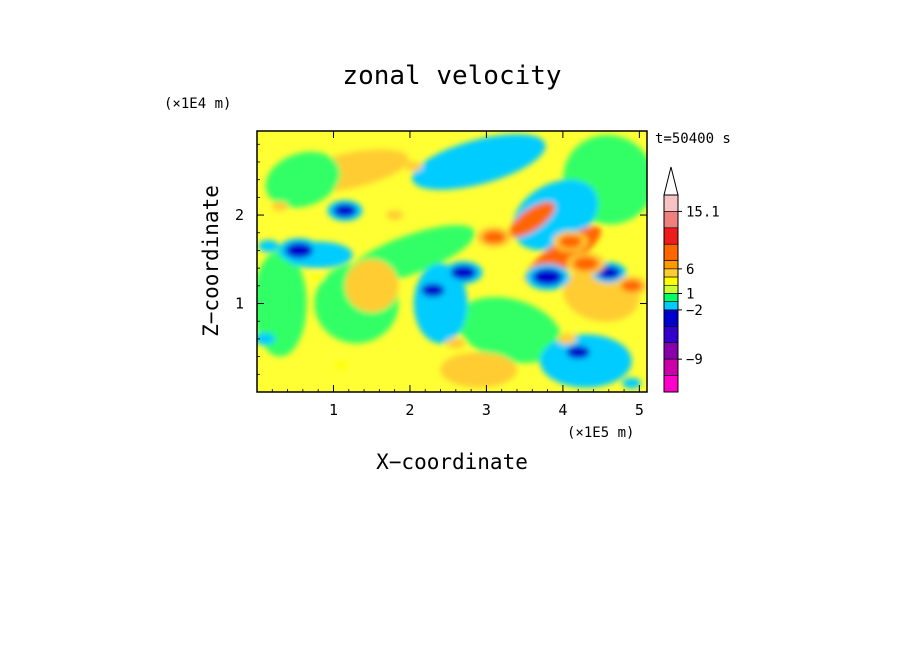  What do you see at coordinates (694, 311) in the screenshot?
I see `colorbar-label: −2` at bounding box center [694, 311].